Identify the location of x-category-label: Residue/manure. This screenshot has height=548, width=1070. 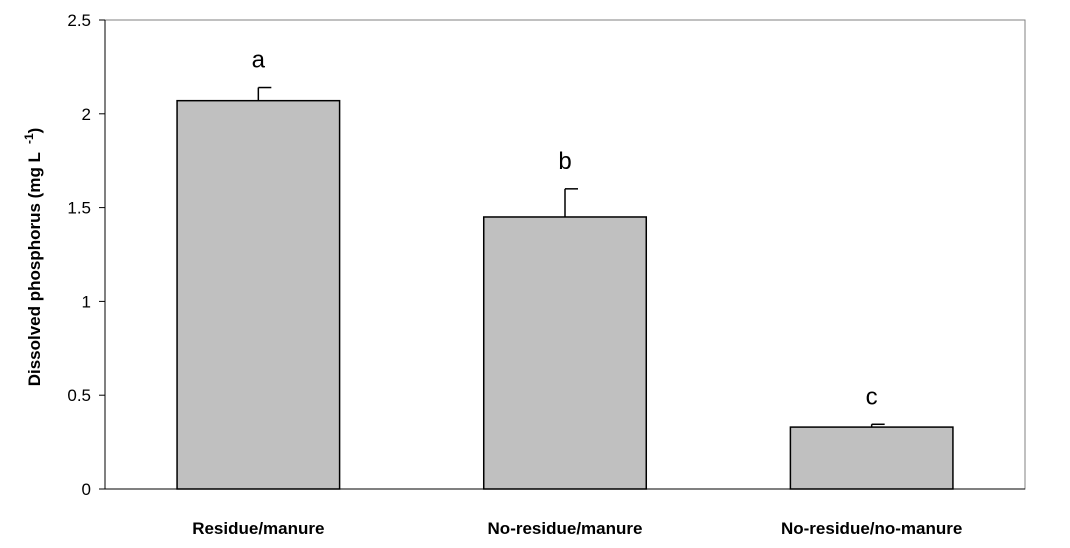
(258, 528).